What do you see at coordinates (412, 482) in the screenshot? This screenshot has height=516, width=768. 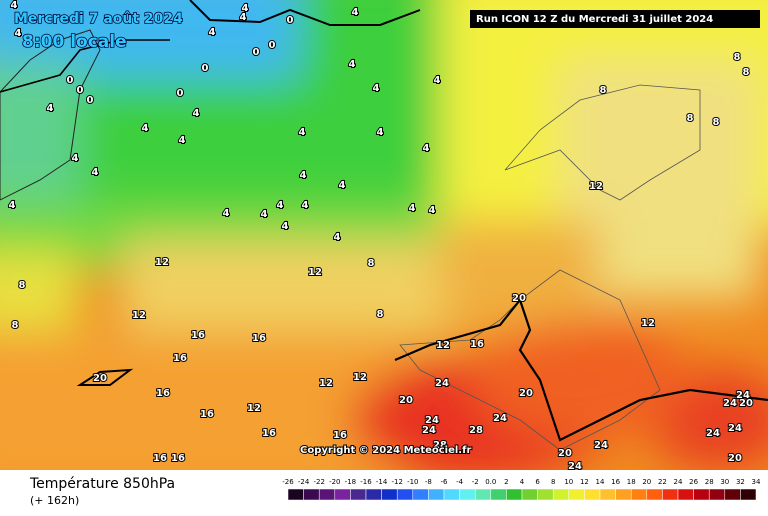 I see `legend-tick: -10` at bounding box center [412, 482].